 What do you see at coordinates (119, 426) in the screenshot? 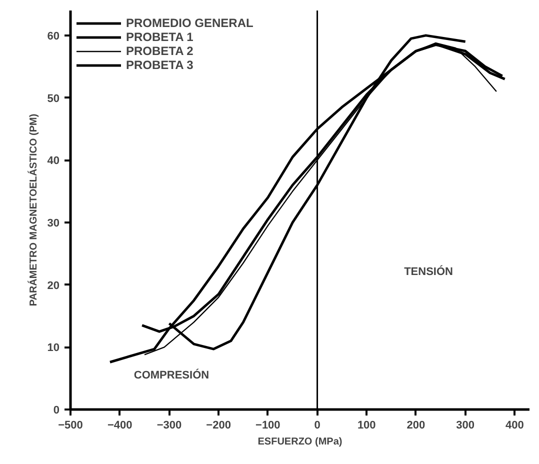
I see `x-tick-label: −400` at bounding box center [119, 426].